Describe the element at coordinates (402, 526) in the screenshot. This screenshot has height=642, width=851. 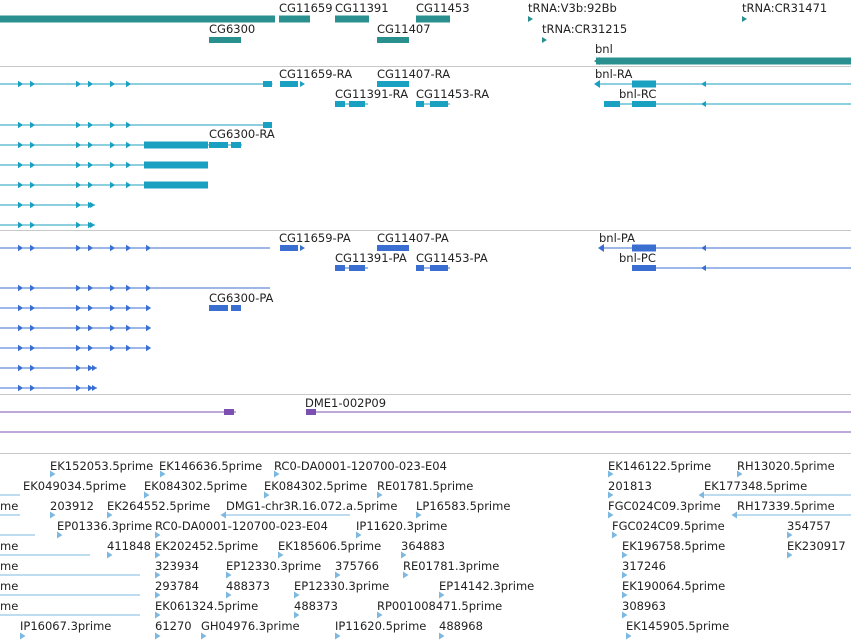
I see `est-label: IP11620.3prime` at that location.